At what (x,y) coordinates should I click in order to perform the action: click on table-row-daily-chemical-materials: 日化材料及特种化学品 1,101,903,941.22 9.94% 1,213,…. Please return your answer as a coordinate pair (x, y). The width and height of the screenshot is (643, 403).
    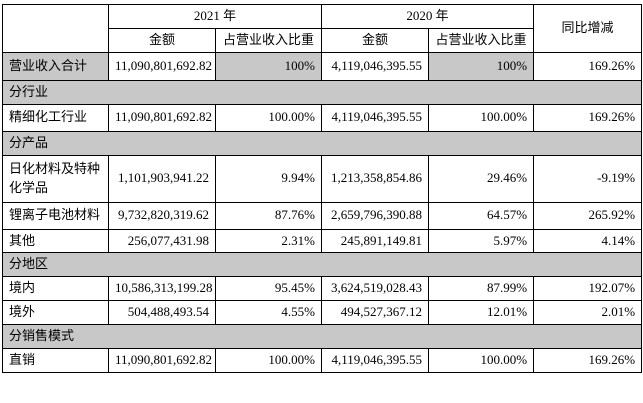
    Looking at the image, I should click on (322, 178).